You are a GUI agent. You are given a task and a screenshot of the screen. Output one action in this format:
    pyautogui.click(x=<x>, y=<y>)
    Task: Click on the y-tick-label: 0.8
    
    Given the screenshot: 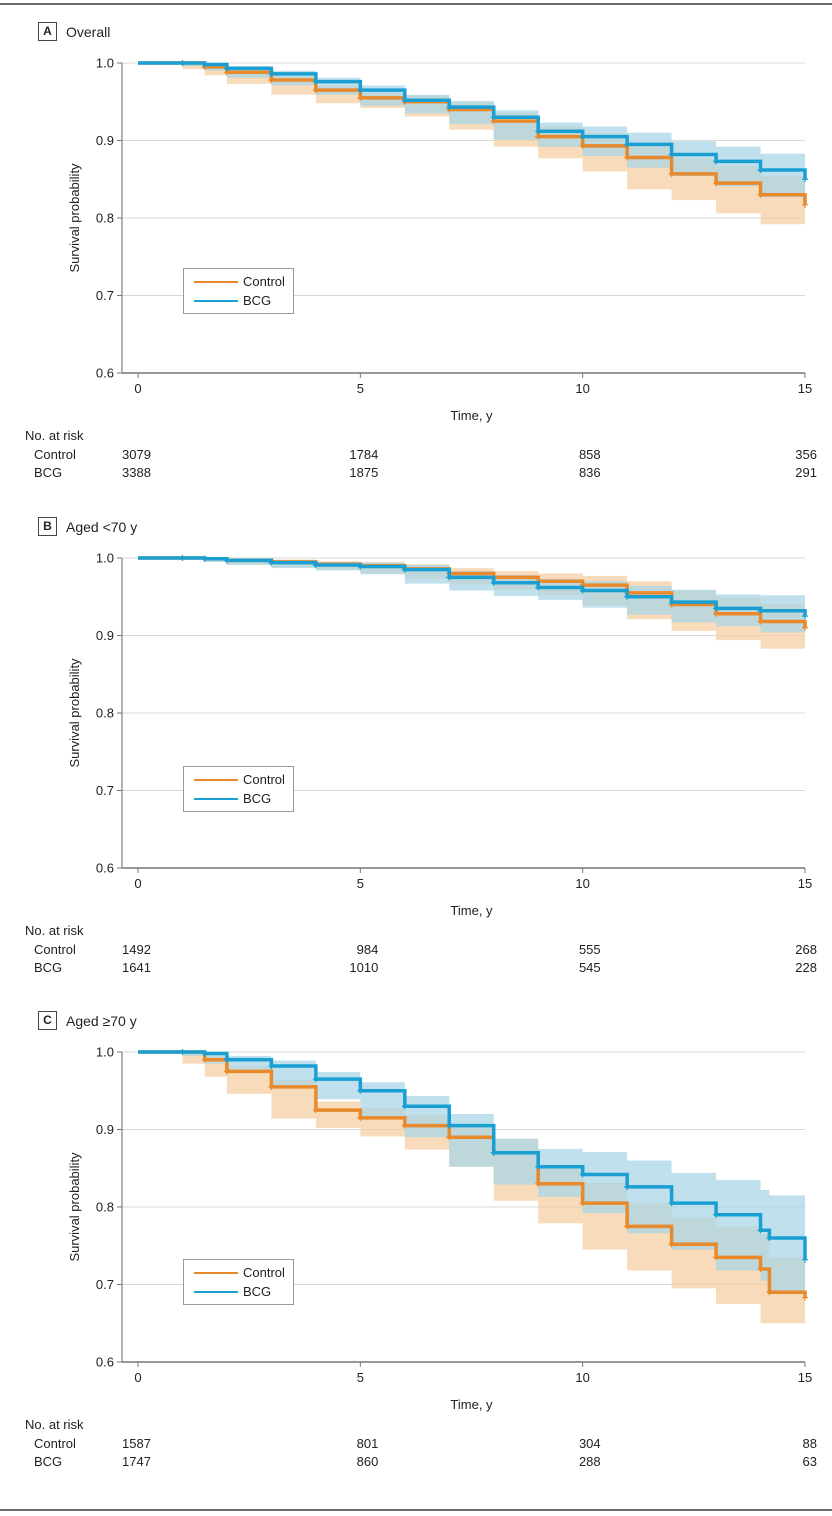 What is the action you would take?
    pyautogui.click(x=105, y=1207)
    